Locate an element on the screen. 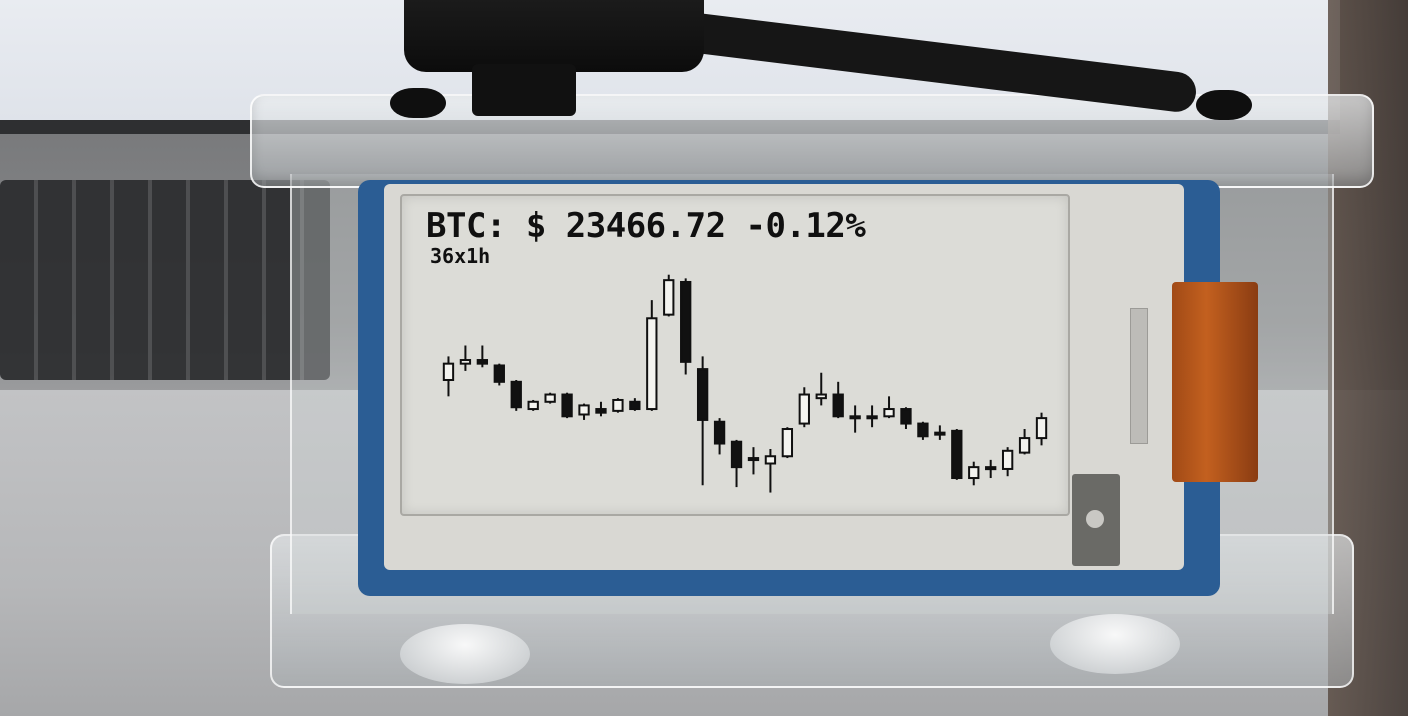 The image size is (1408, 716). flex-cable is located at coordinates (1215, 382).